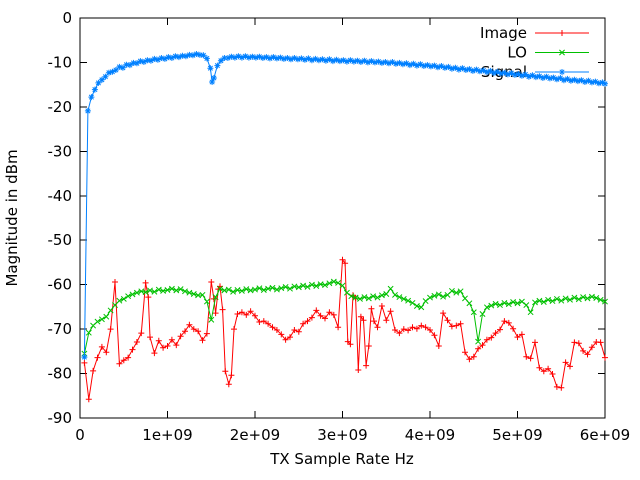 This screenshot has width=640, height=480. I want to click on x-tick-label: 6e+09, so click(605, 435).